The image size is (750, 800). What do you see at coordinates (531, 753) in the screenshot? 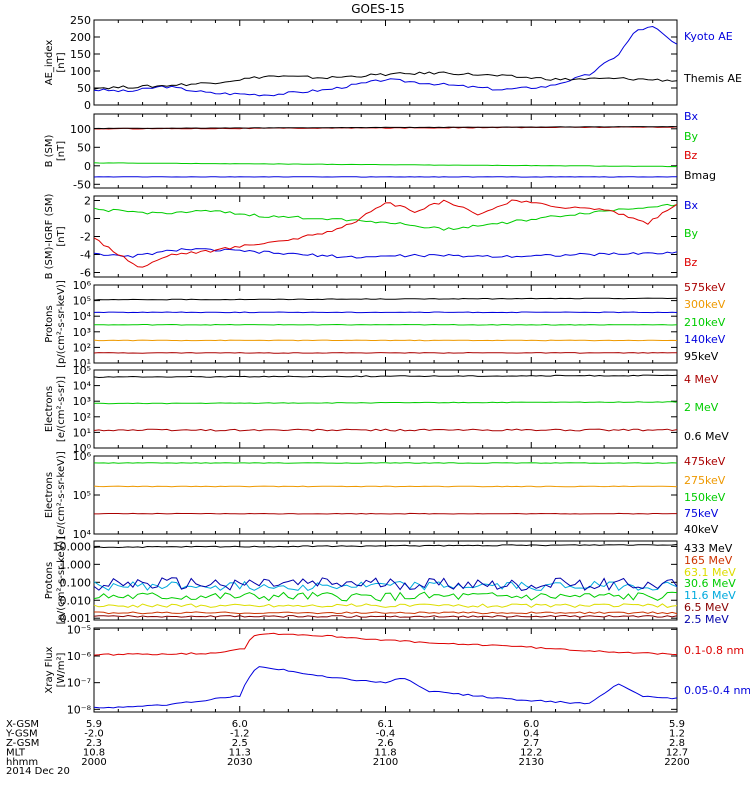
I see `footer-value: 12.2` at bounding box center [531, 753].